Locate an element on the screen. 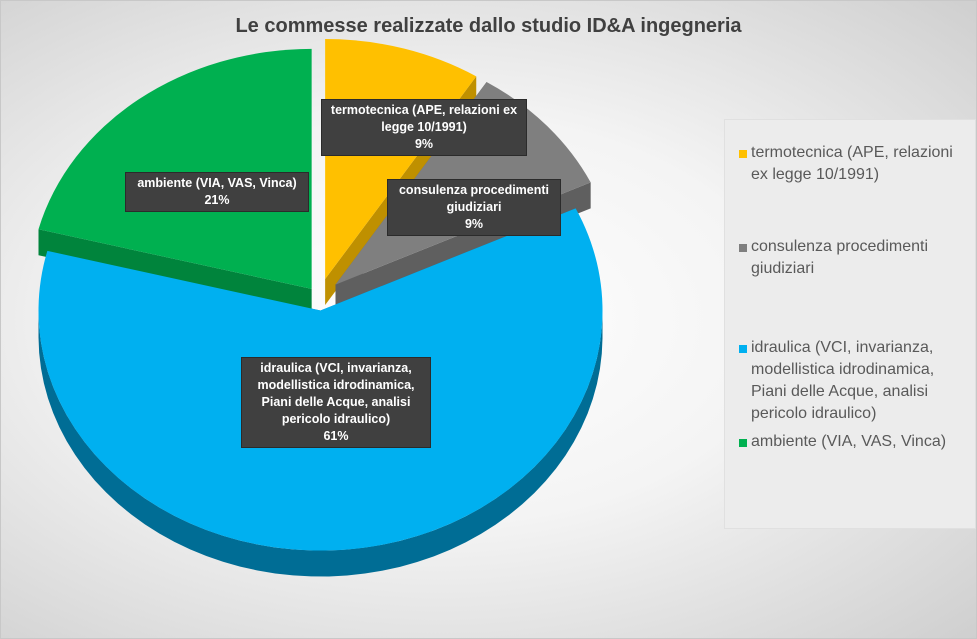 The width and height of the screenshot is (977, 639). legend-label-ambiente: ambiente (VIA, VAS, Vinca) is located at coordinates (849, 441).